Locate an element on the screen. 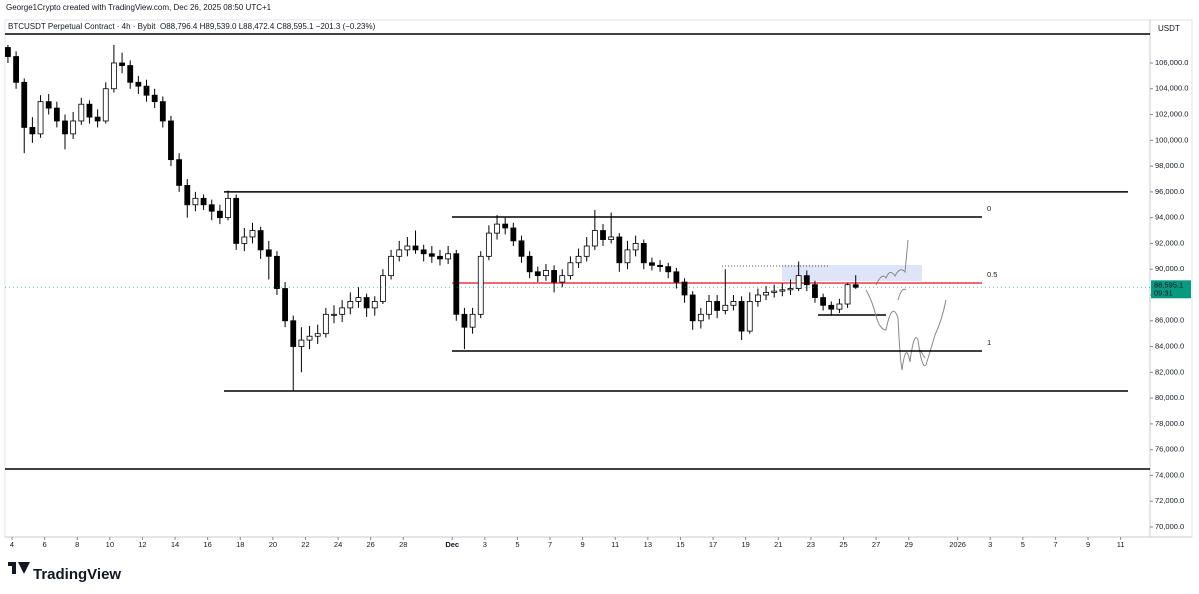 The image size is (1199, 594). fib-label: 0.5 is located at coordinates (992, 274).